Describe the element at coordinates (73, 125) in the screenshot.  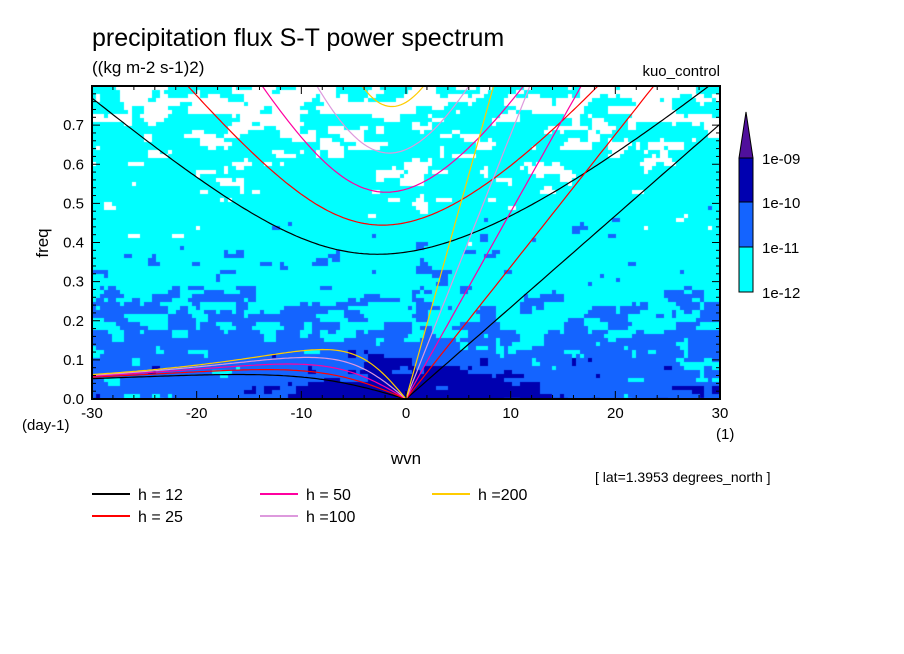
I see `y-tick-label: 0.7` at that location.